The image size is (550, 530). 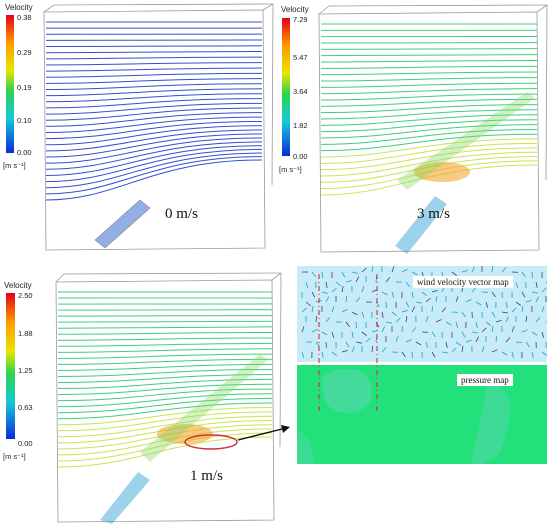 I want to click on caption: 3 m/s, so click(x=433, y=214).